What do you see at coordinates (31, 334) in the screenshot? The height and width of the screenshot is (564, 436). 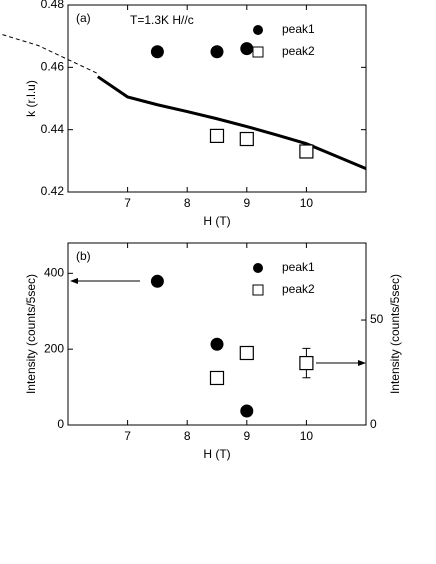 I see `y-axis-label: Intensity (counts/5sec)` at bounding box center [31, 334].